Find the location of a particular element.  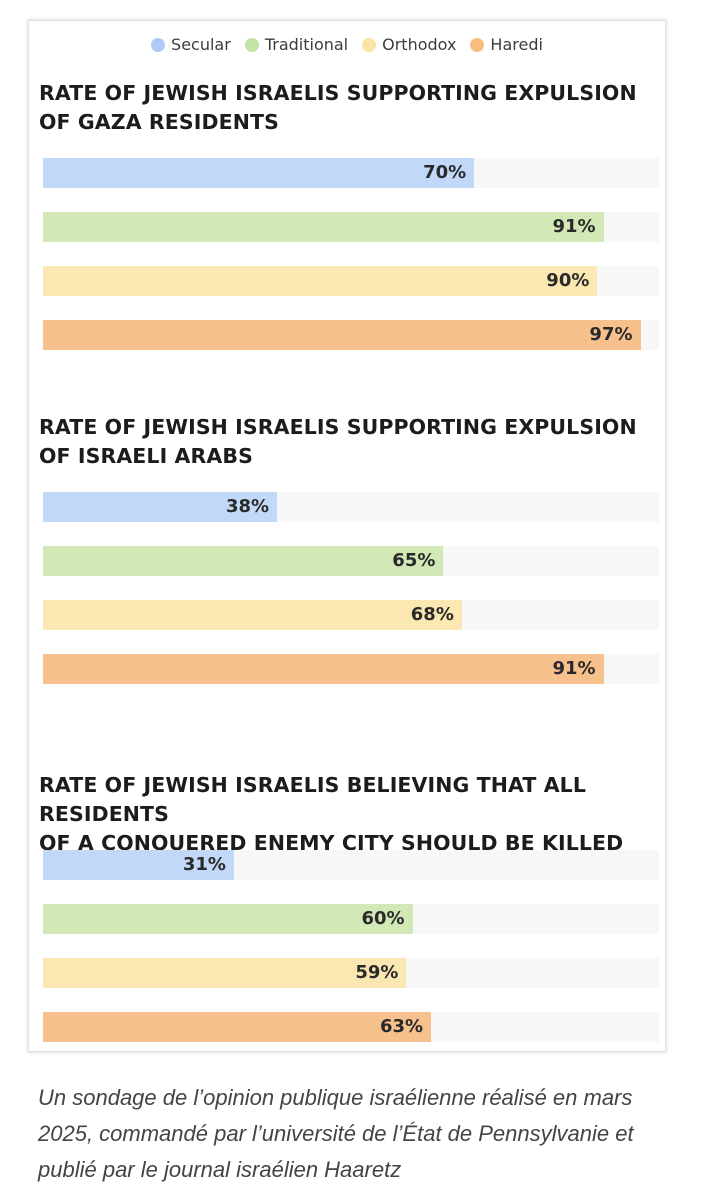

legend-label-traditional: Traditional is located at coordinates (306, 44).